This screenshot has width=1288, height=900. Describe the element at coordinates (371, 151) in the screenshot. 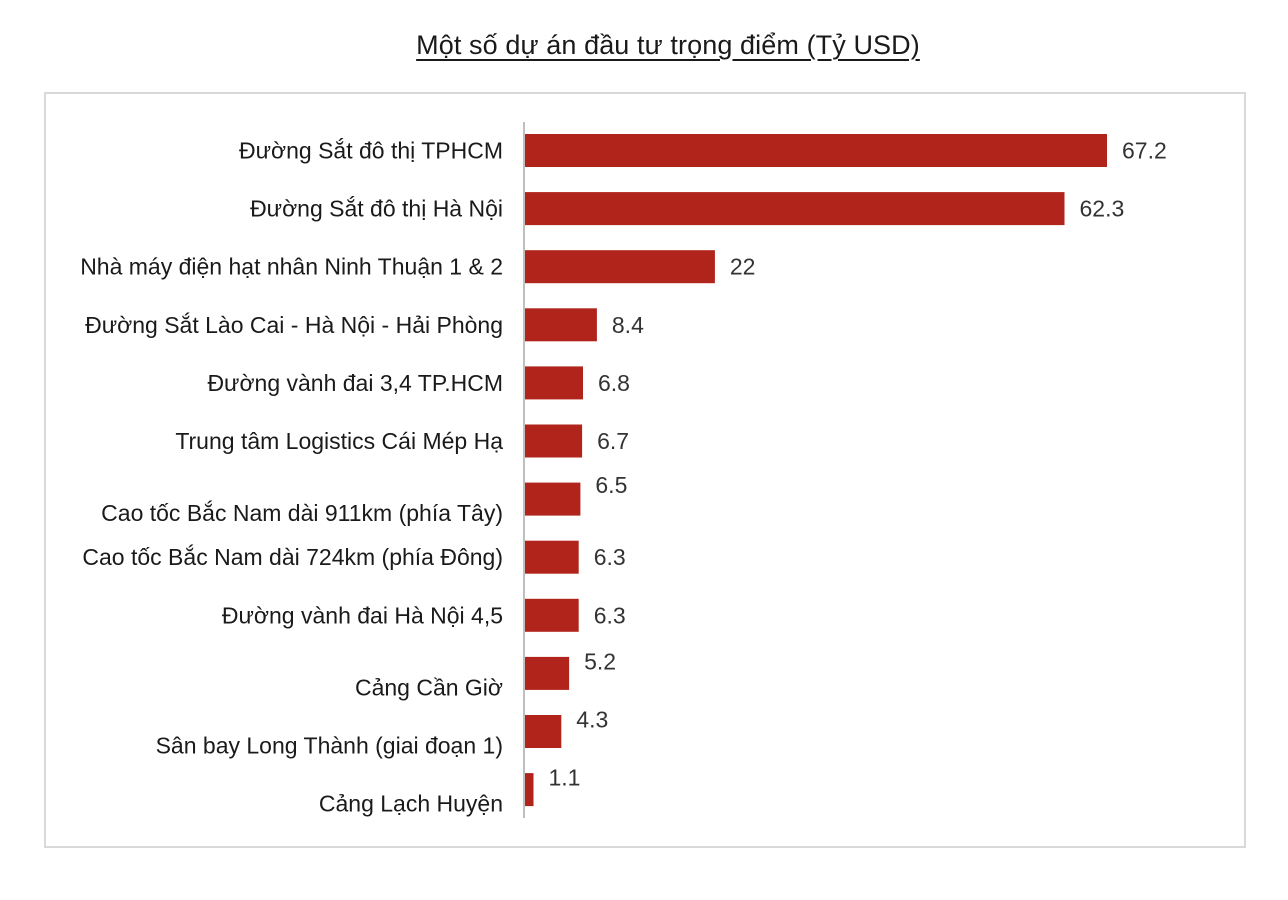

I see `category-label: Đường Sắt đô thị TPHCM` at that location.